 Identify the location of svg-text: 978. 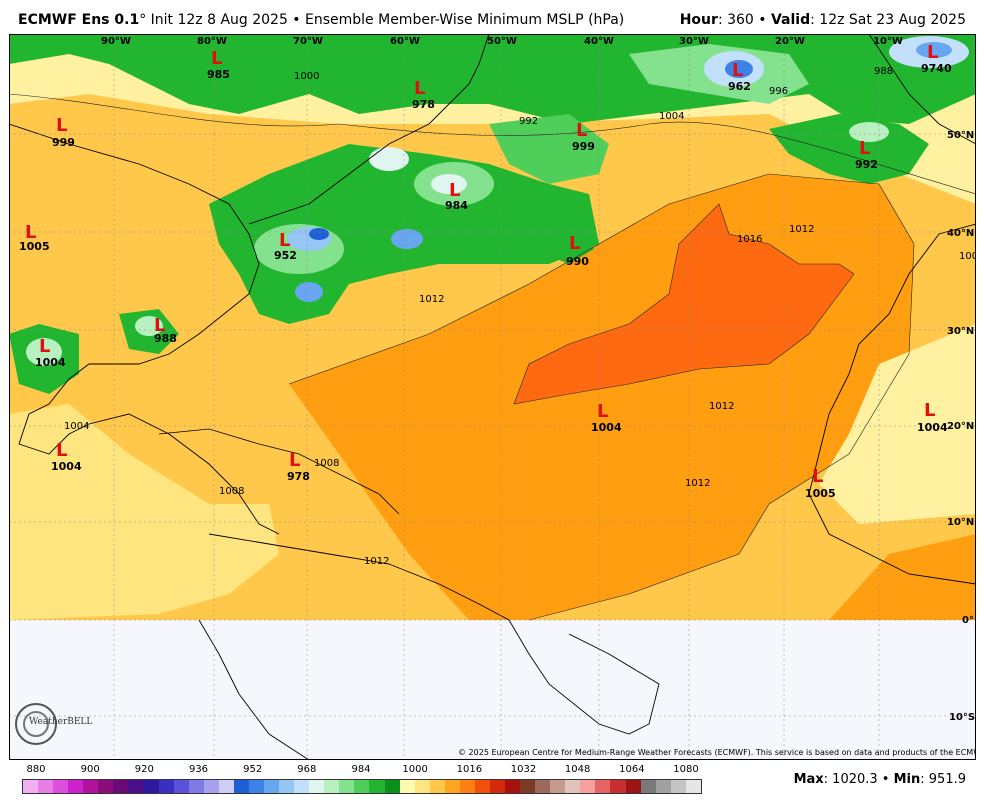
(298, 476).